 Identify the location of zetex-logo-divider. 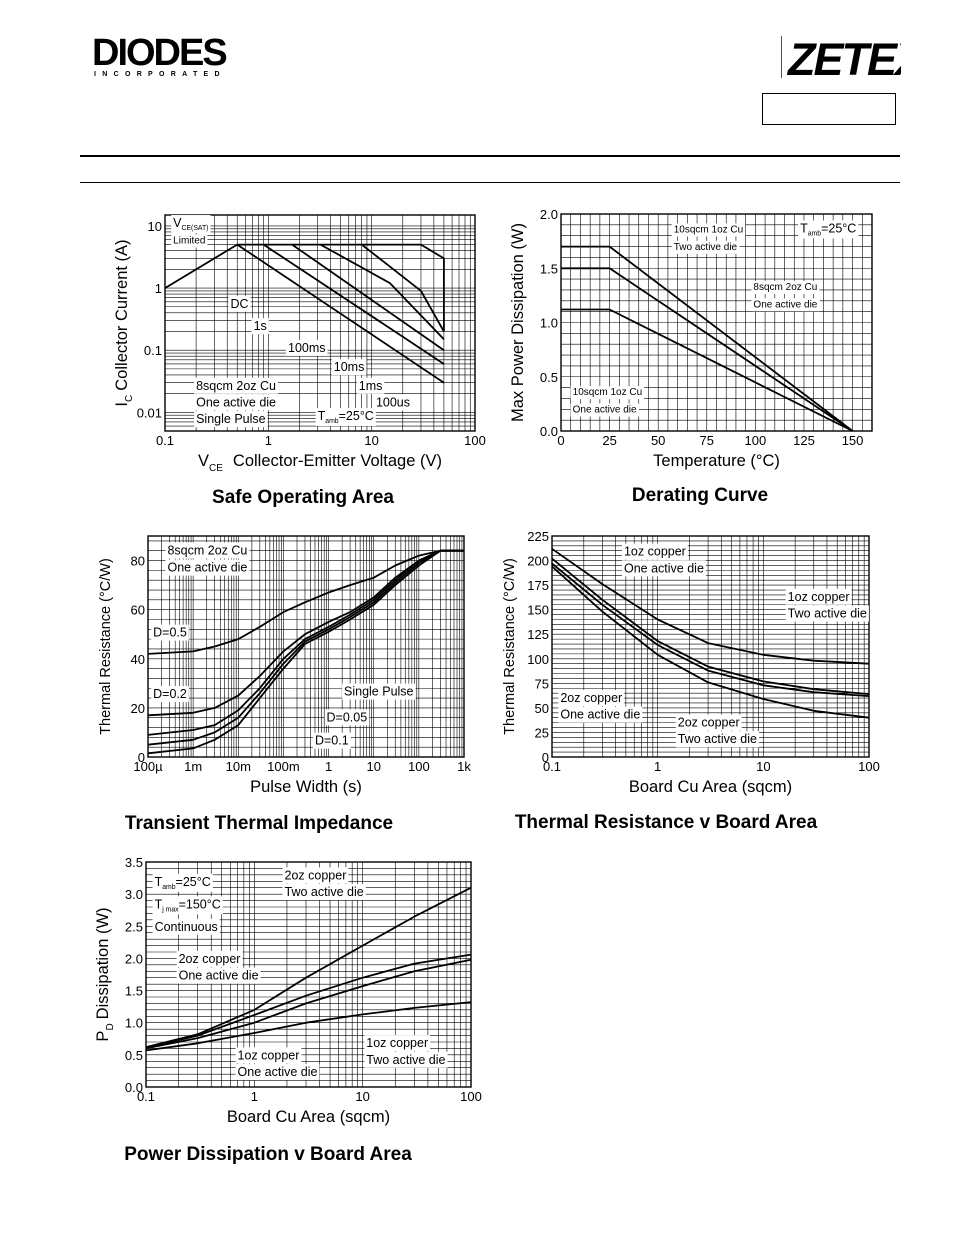
(781, 57).